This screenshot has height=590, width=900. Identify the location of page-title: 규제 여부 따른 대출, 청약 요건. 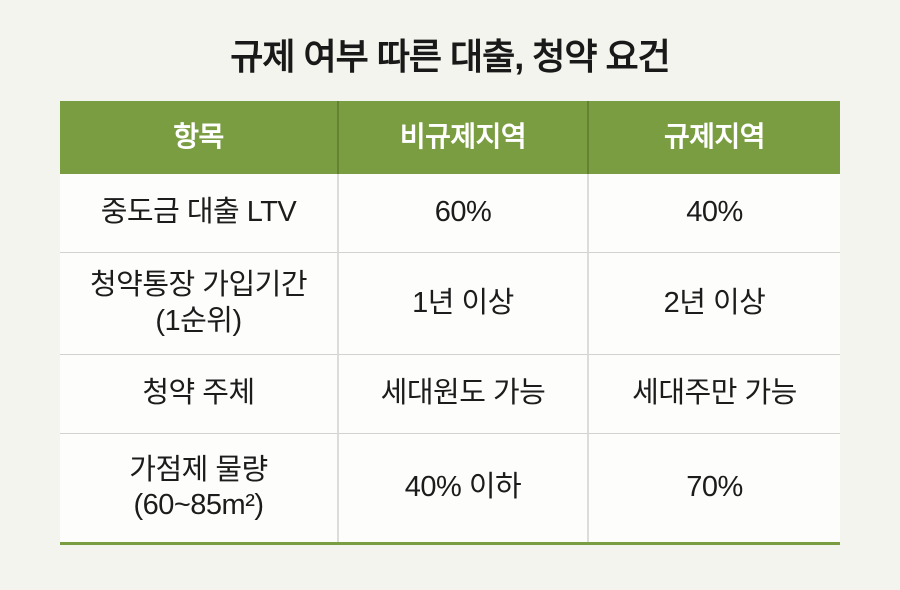
(450, 56).